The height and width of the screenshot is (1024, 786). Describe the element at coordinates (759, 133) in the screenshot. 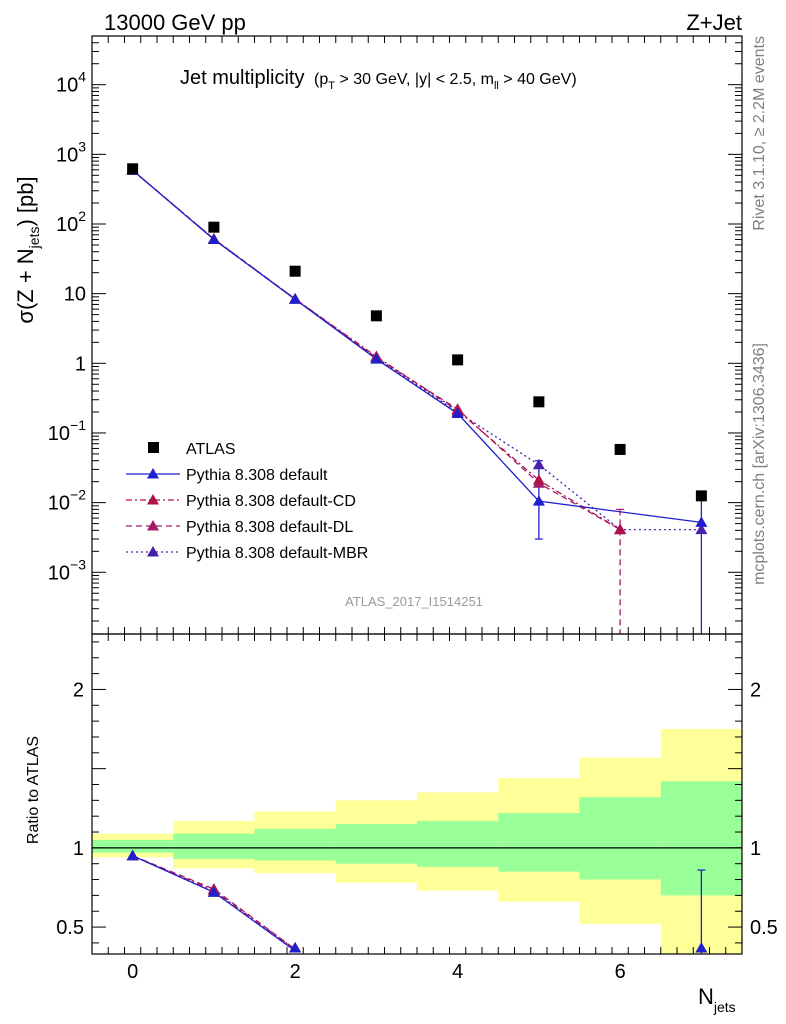

I see `rivet-version-label: Rivet 3.1.10, ≥ 2.2M events` at that location.